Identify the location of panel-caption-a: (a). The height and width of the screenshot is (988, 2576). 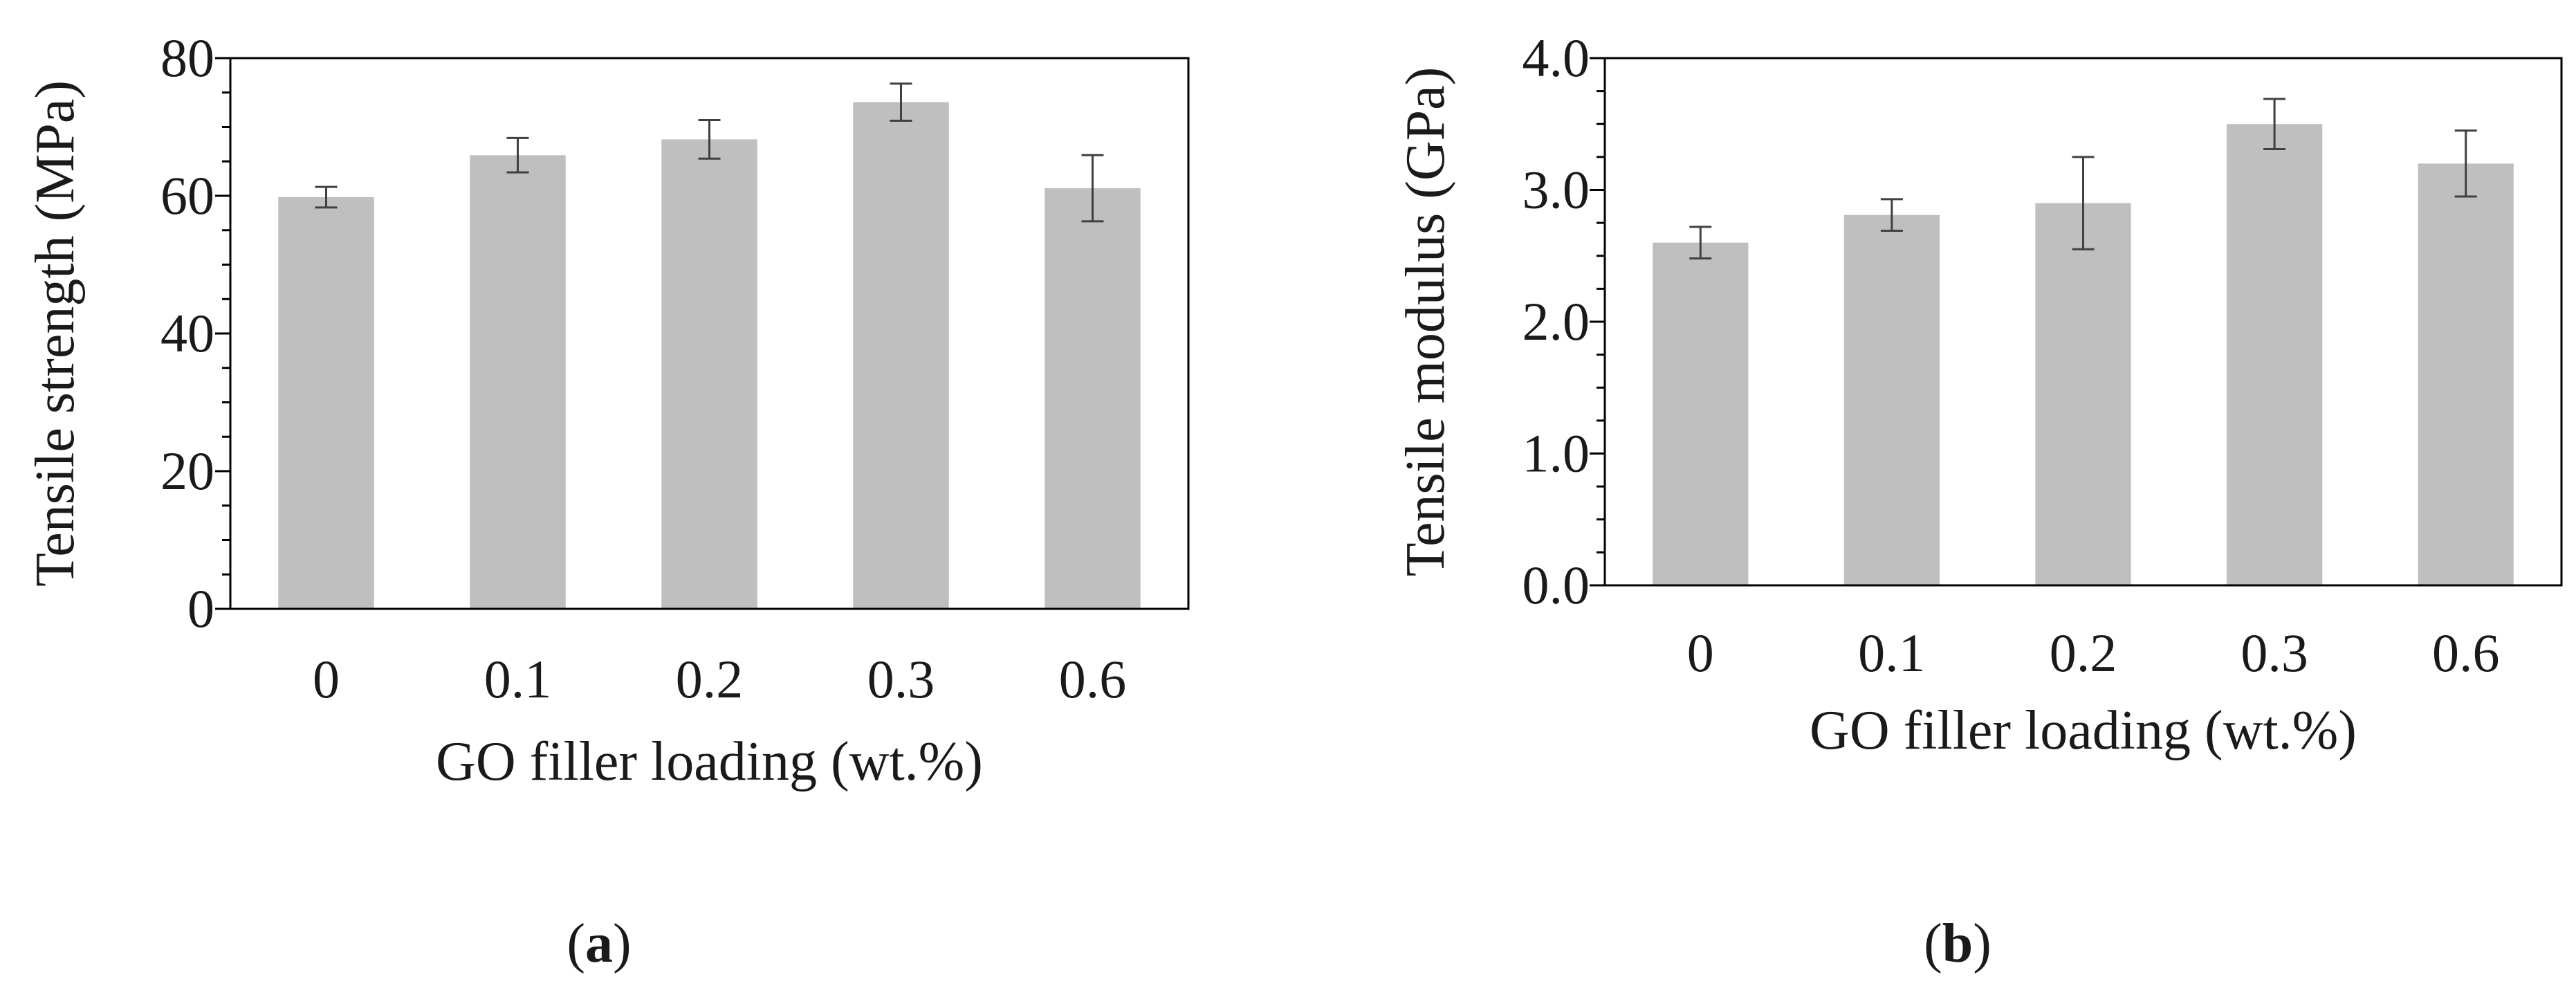
(599, 943).